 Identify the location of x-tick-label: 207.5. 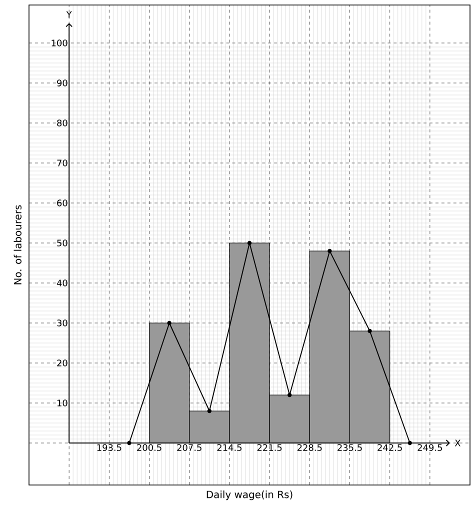
(189, 447).